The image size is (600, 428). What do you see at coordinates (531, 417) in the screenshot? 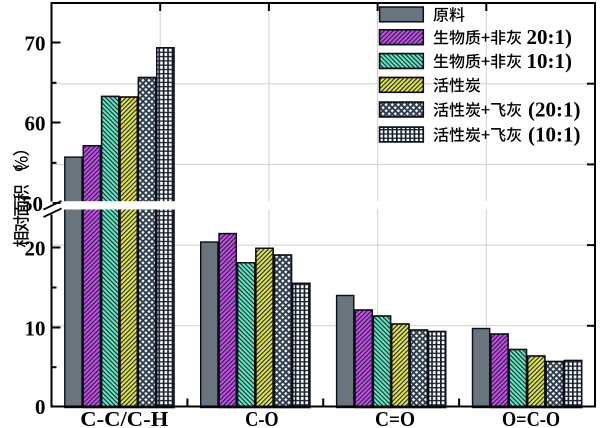
I see `svg-text: O=C-O` at bounding box center [531, 417].